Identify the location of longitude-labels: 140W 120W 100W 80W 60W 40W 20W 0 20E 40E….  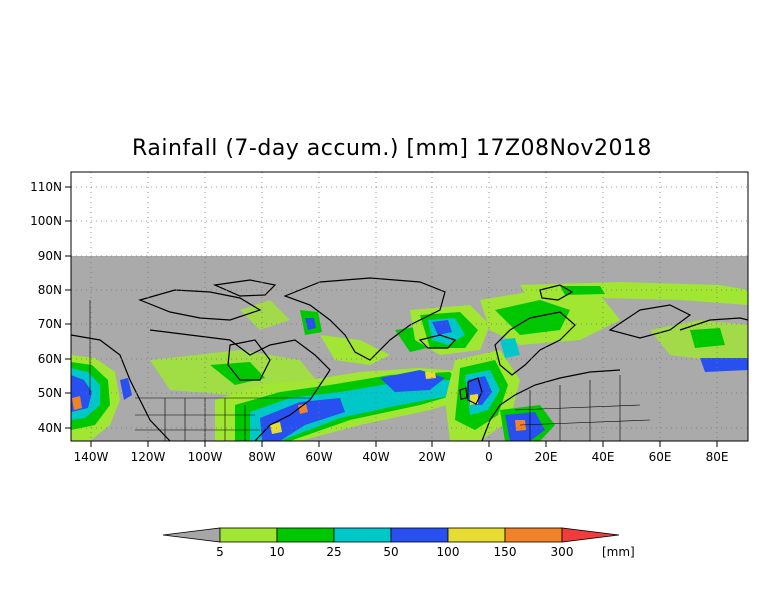
(401, 457).